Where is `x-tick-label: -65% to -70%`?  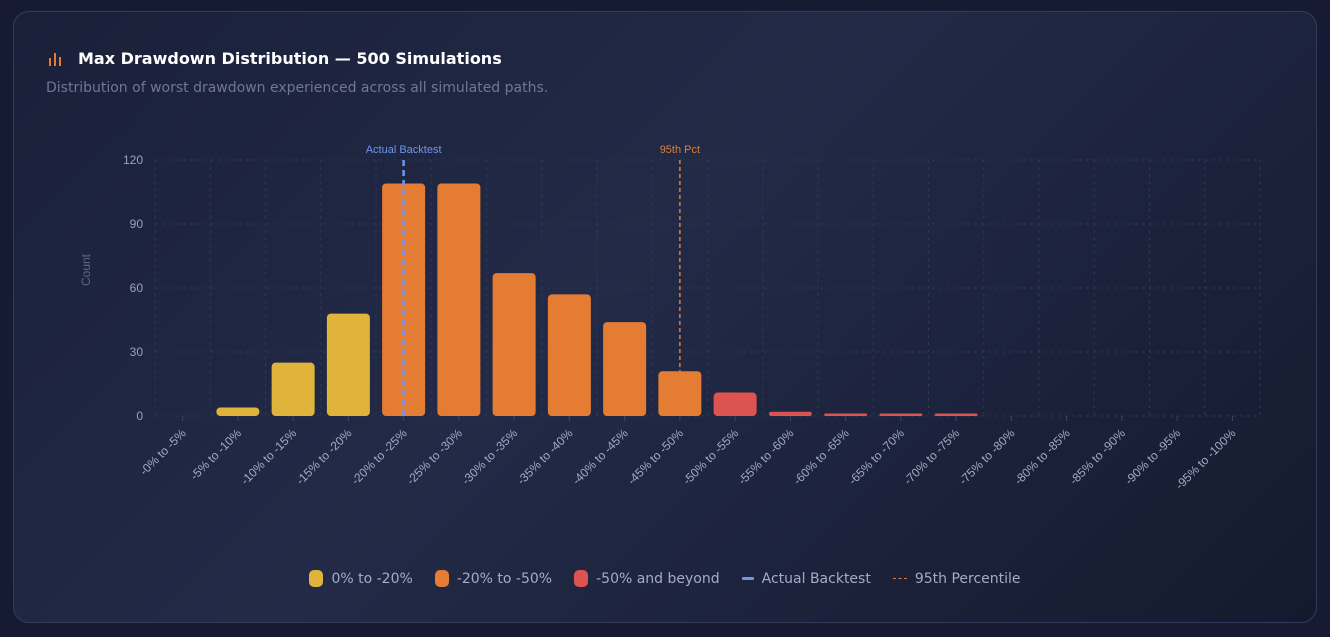
x-tick-label: -65% to -70% is located at coordinates (877, 457).